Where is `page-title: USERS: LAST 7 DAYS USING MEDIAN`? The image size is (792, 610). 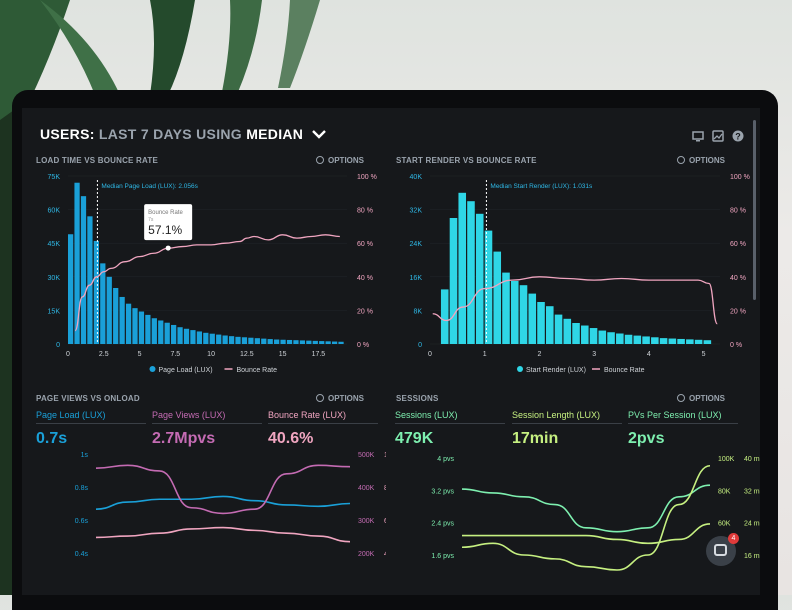 page-title: USERS: LAST 7 DAYS USING MEDIAN is located at coordinates (183, 134).